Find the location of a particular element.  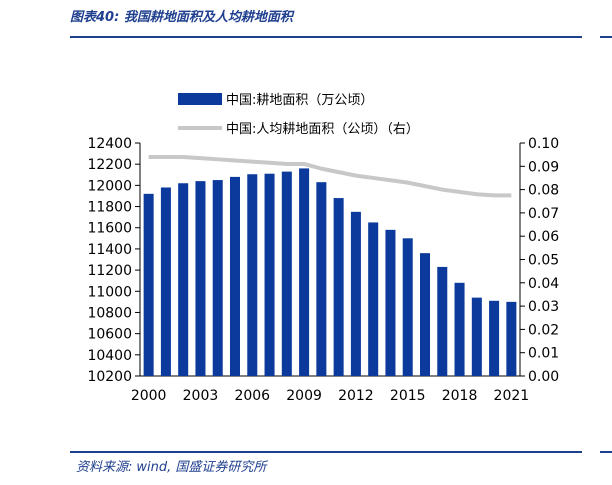

legend-bar-label: 中国:耕地面积（万公顷） is located at coordinates (299, 100).